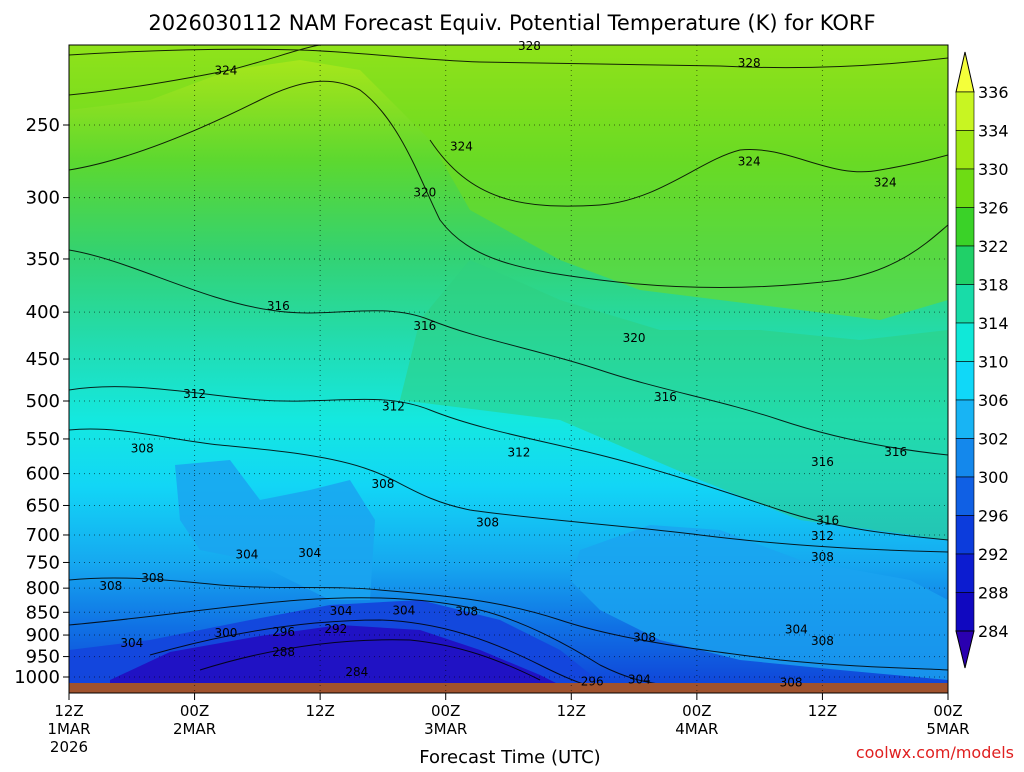 The height and width of the screenshot is (772, 1024). What do you see at coordinates (947, 729) in the screenshot?
I see `x-tick-date: 5MAR` at bounding box center [947, 729].